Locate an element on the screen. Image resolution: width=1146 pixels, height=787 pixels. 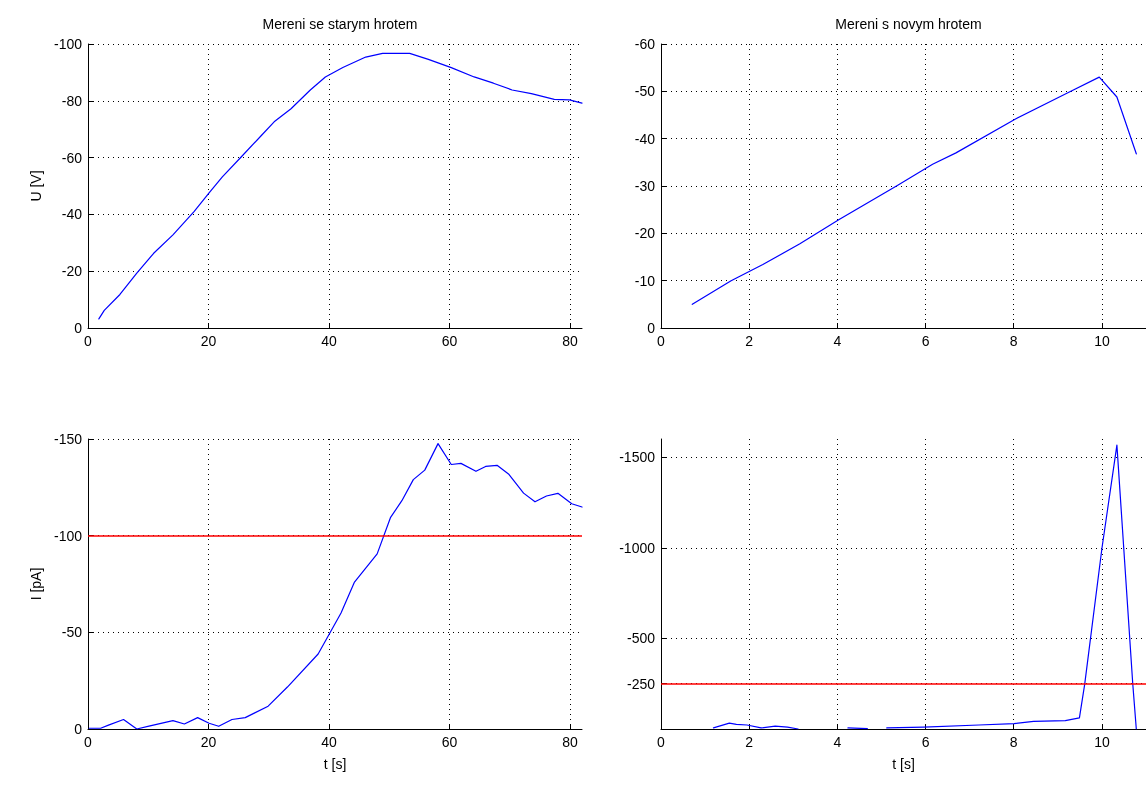
y-tick-label: -10 is located at coordinates (645, 280).